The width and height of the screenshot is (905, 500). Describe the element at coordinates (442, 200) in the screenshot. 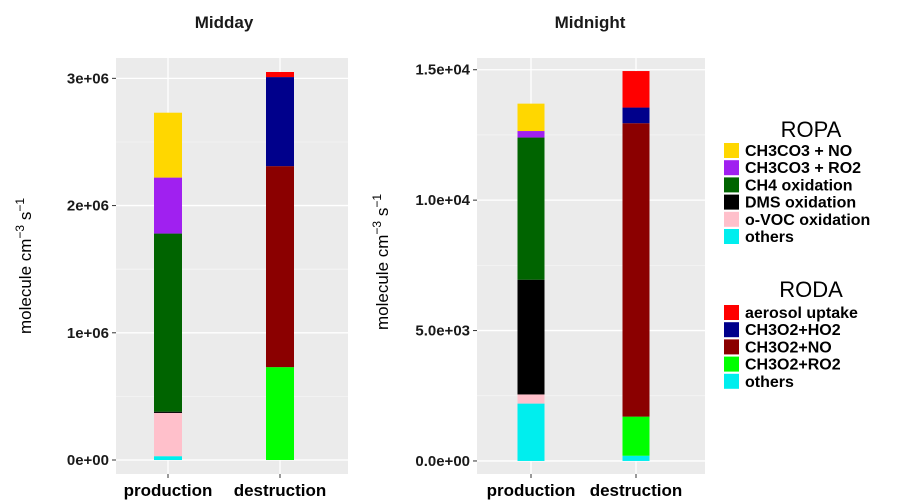

I see `y-tick-label: 1.0e+04` at that location.